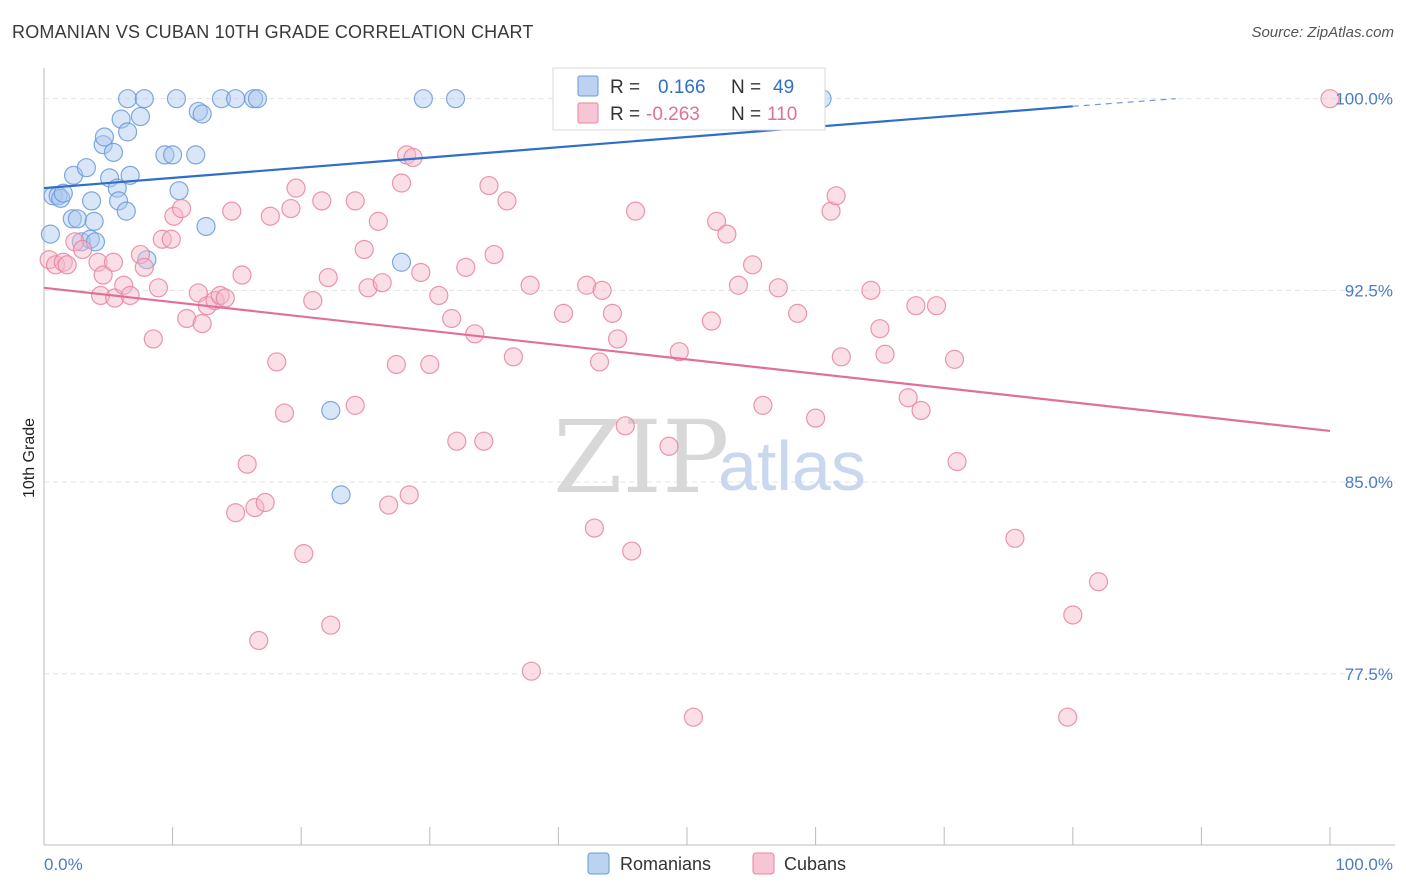  What do you see at coordinates (746, 114) in the screenshot?
I see `legend-n-label-cubans: N =` at bounding box center [746, 114].